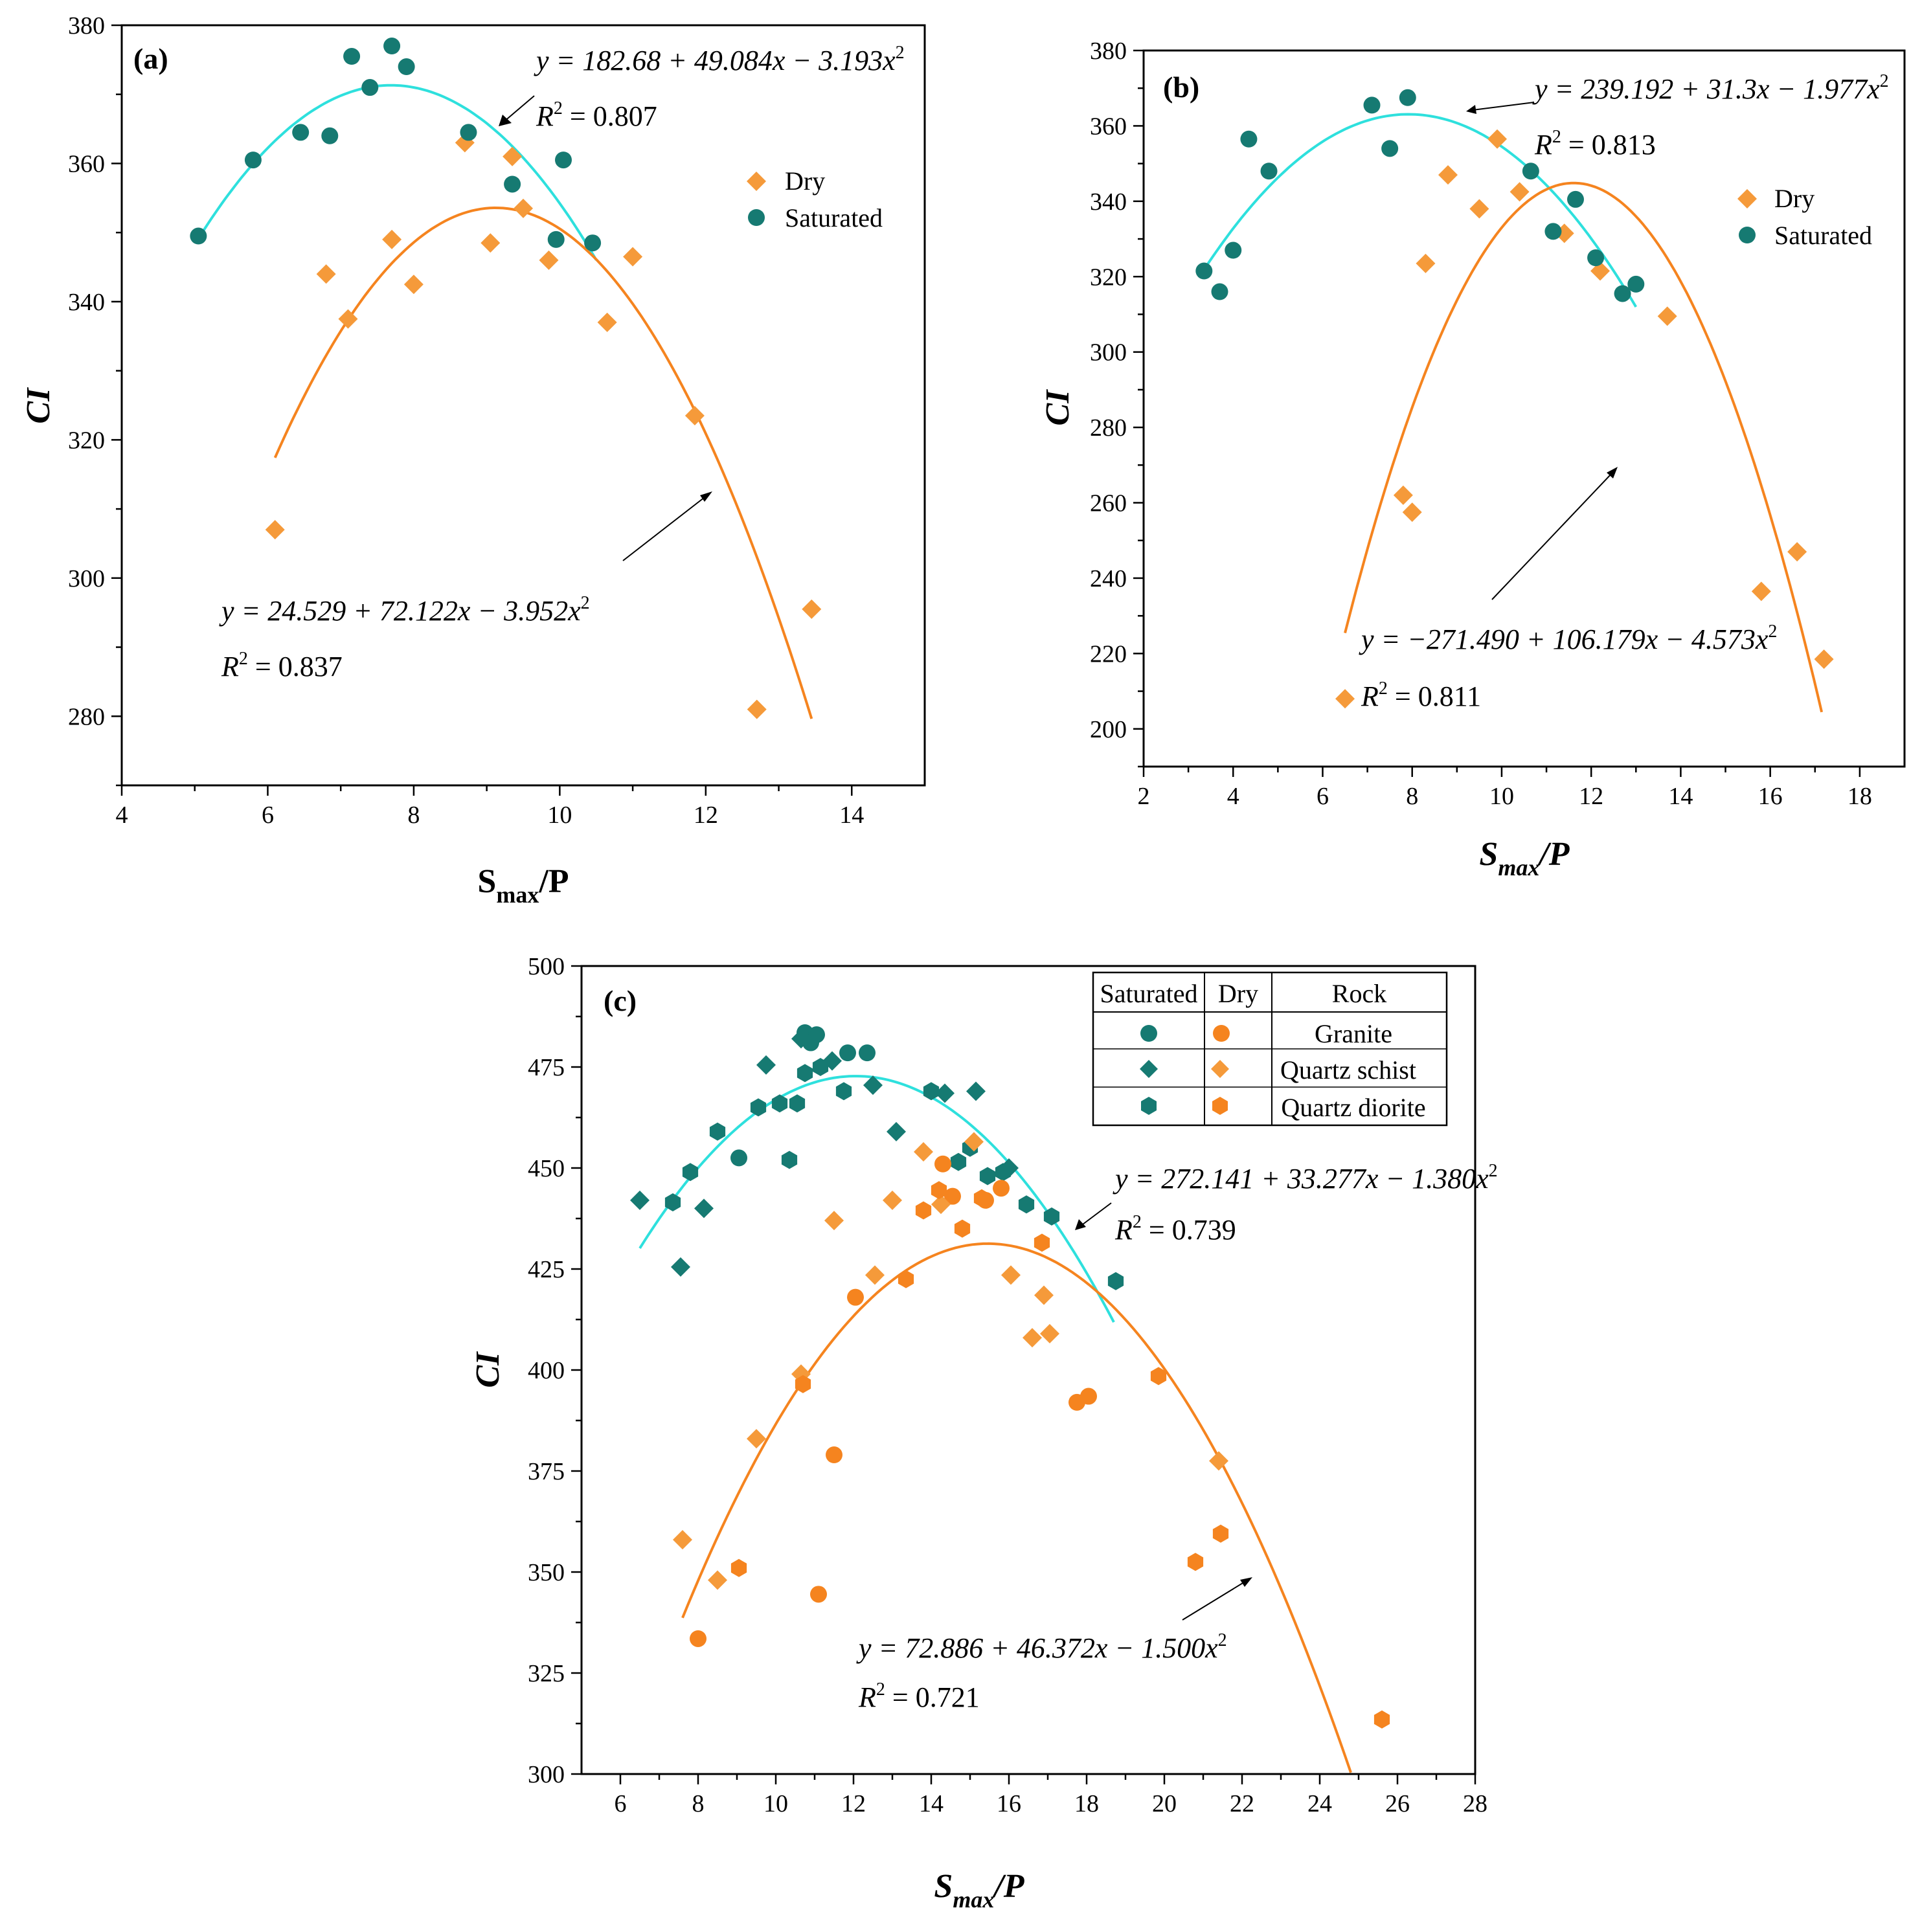  Describe the element at coordinates (555, 1370) in the screenshot. I see `y-ticks-c: 300 325 350 375 400 425 450 475 500` at that location.